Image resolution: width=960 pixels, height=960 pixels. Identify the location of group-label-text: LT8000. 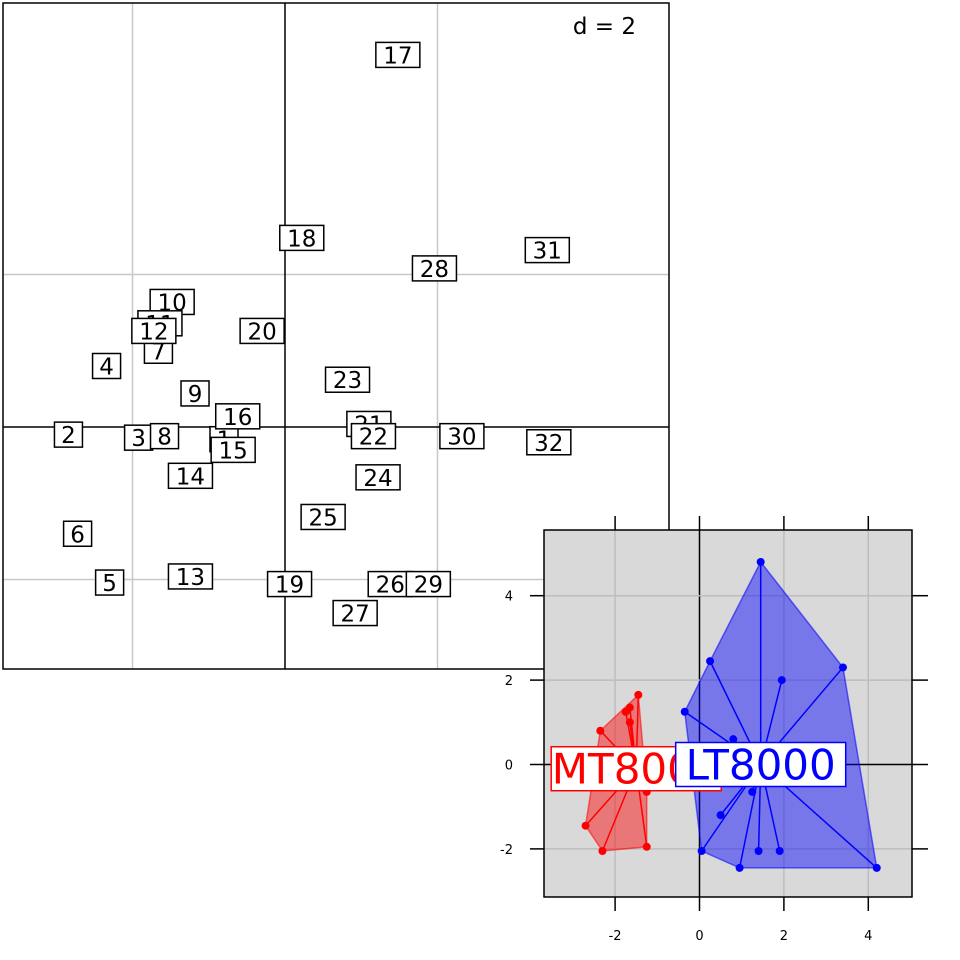
(761, 765).